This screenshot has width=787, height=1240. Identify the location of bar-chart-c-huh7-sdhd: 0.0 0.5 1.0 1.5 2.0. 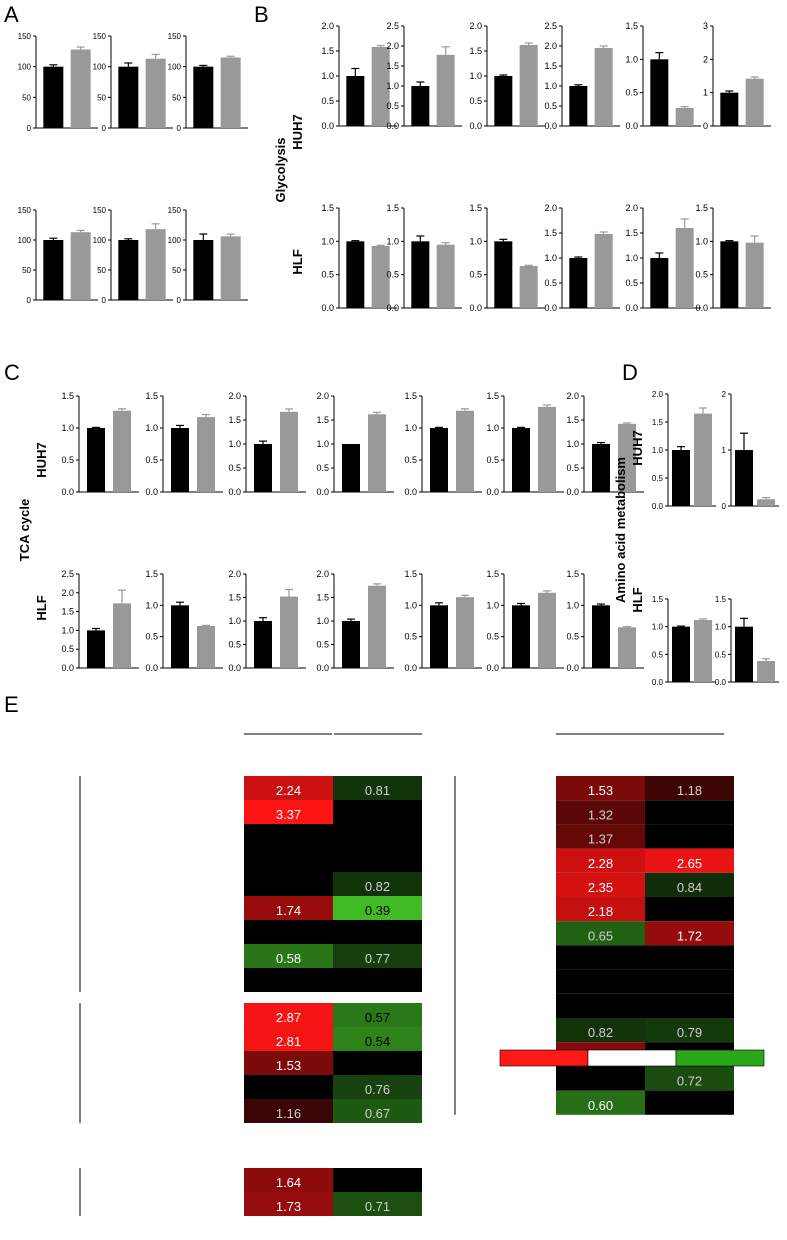
(605, 444).